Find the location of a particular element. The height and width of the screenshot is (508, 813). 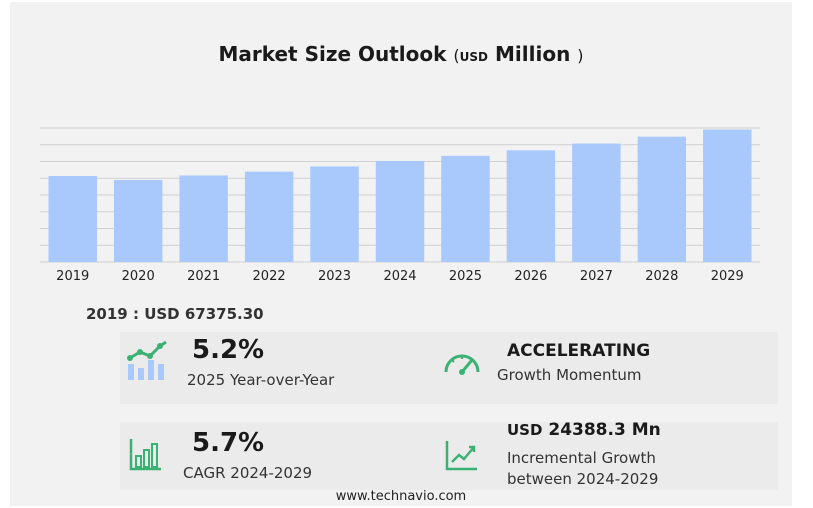

momentum-value: ACCELERATING is located at coordinates (579, 351).